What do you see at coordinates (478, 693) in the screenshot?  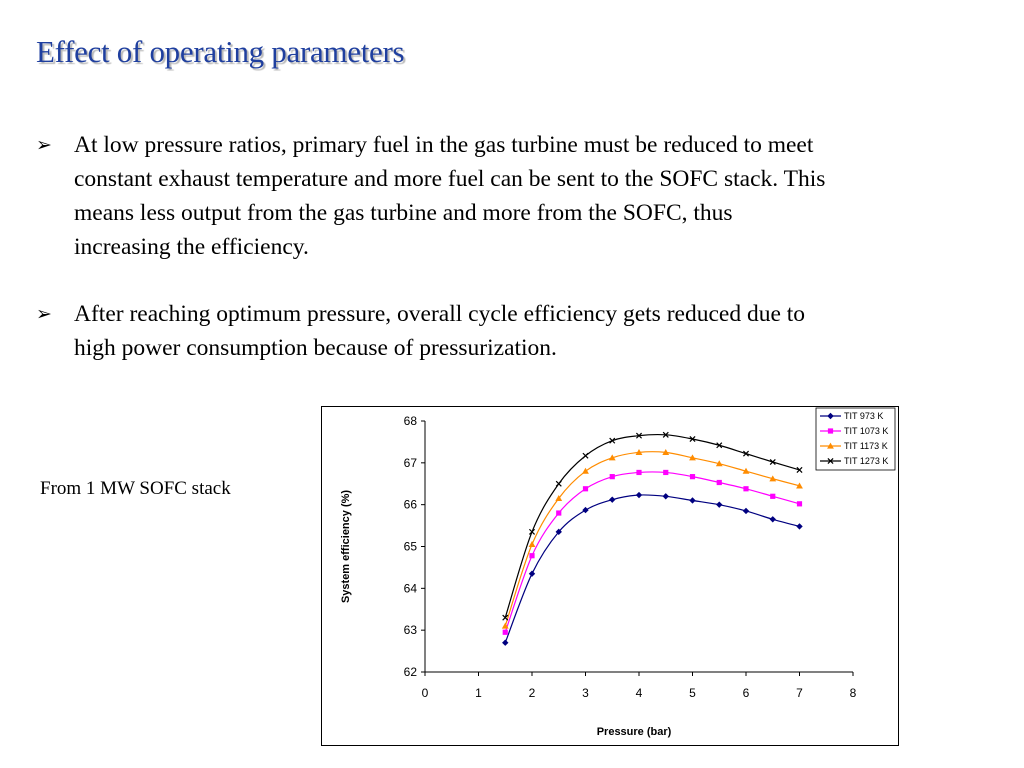 I see `x-tick-label: 1` at bounding box center [478, 693].